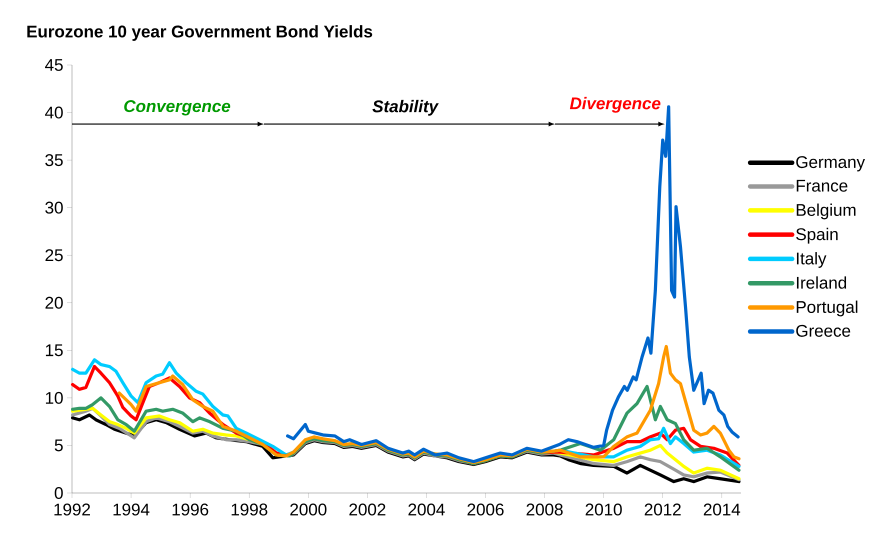 This screenshot has height=536, width=879. Describe the element at coordinates (250, 510) in the screenshot. I see `x-tick-label: 1998` at that location.